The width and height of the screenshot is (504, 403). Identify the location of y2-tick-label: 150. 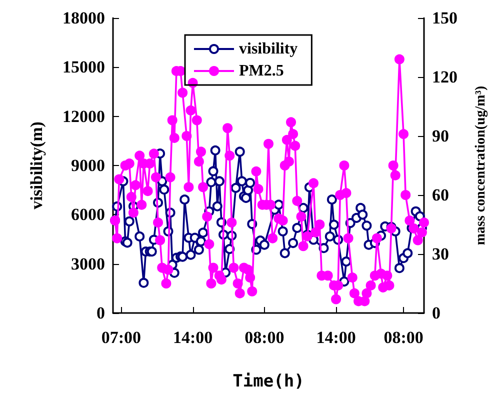
(445, 18).